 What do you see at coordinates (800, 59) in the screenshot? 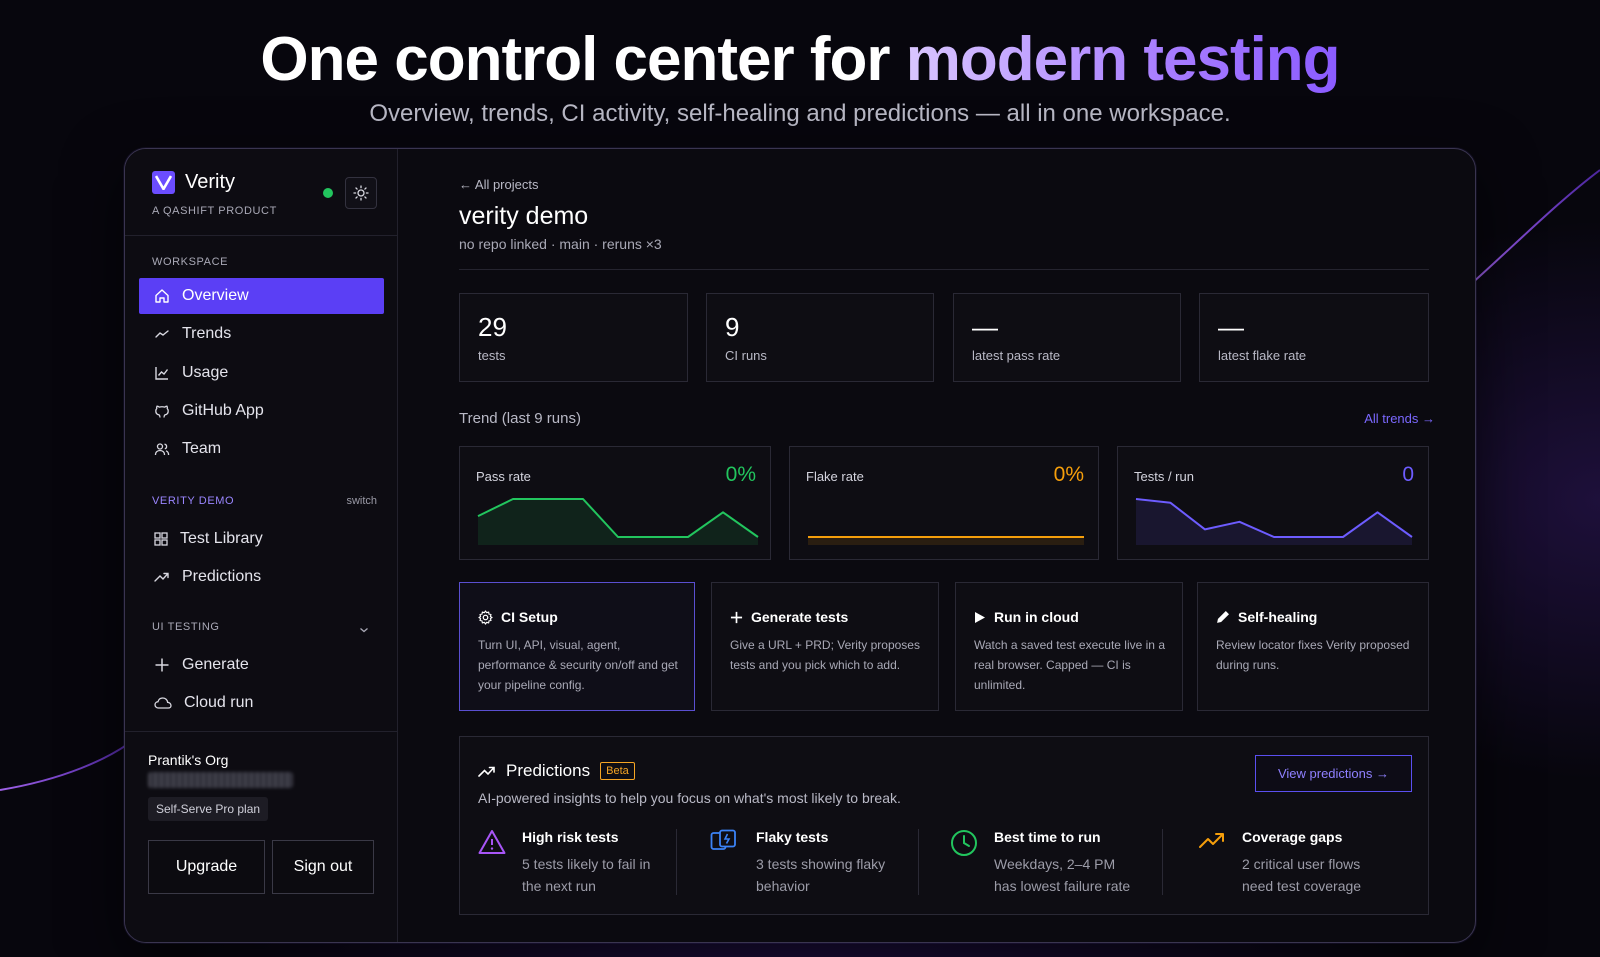
I see `hero-title: One control center for modern testing` at bounding box center [800, 59].